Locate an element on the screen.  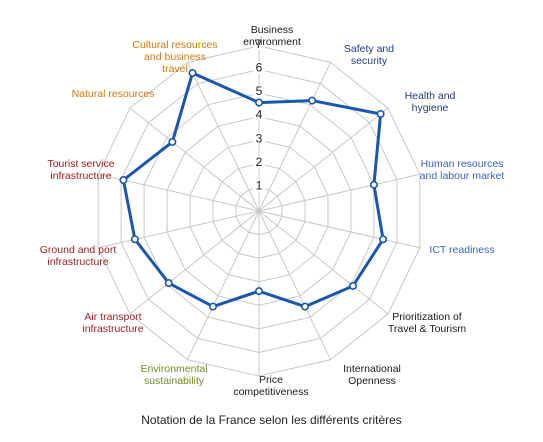
tick-label: 2 is located at coordinates (259, 162).